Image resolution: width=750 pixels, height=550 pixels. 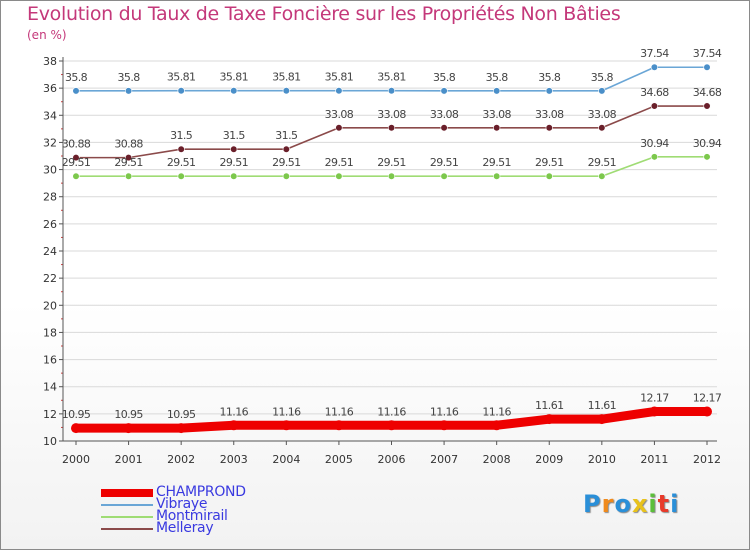 I want to click on x-tick-label: 2007, so click(x=444, y=459).